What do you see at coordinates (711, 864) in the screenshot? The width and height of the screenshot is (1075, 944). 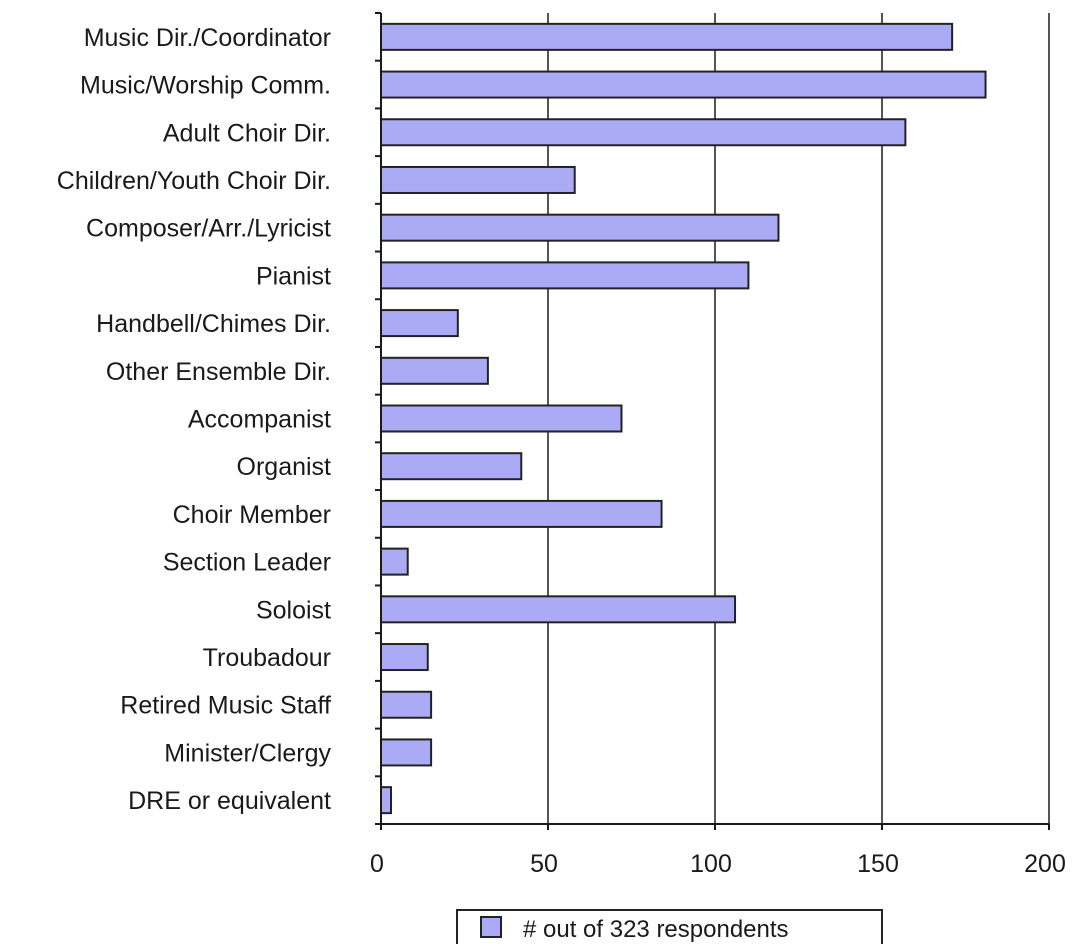 I see `x-tick-label: 100` at bounding box center [711, 864].